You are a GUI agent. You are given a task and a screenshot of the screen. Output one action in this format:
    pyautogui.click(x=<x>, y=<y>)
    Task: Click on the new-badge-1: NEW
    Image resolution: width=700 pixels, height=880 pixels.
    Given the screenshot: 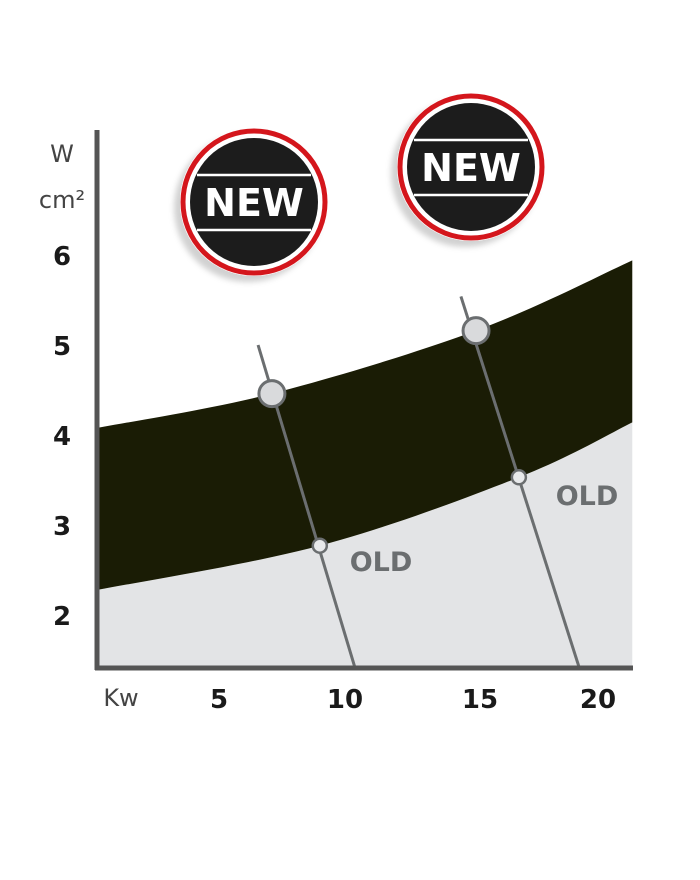 What is the action you would take?
    pyautogui.click(x=254, y=202)
    